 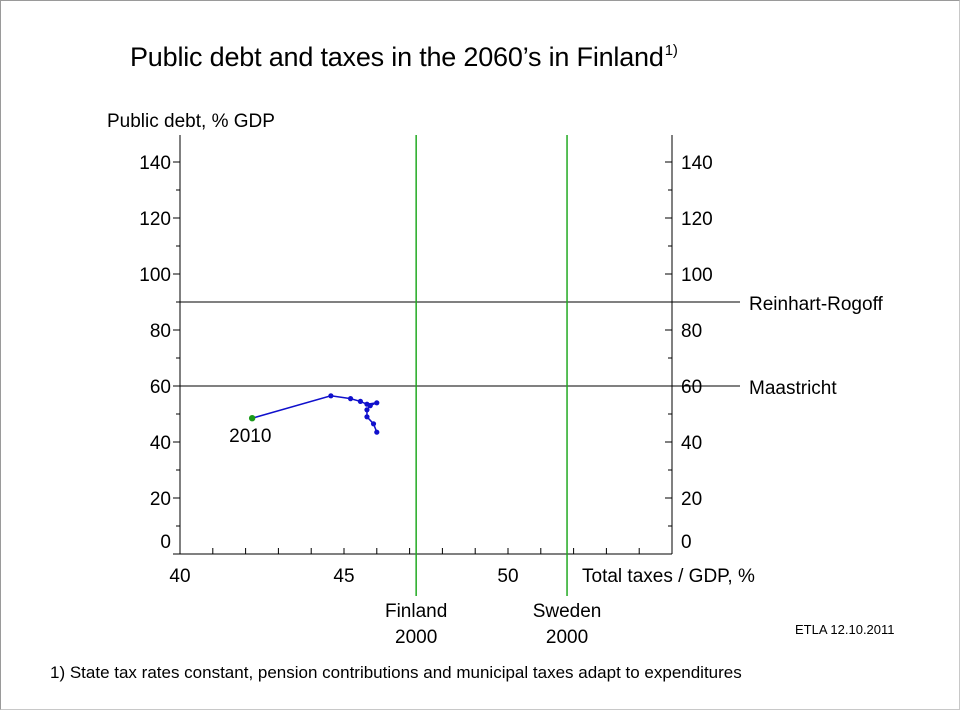 What do you see at coordinates (155, 163) in the screenshot?
I see `y-tick-label-left: 140` at bounding box center [155, 163].